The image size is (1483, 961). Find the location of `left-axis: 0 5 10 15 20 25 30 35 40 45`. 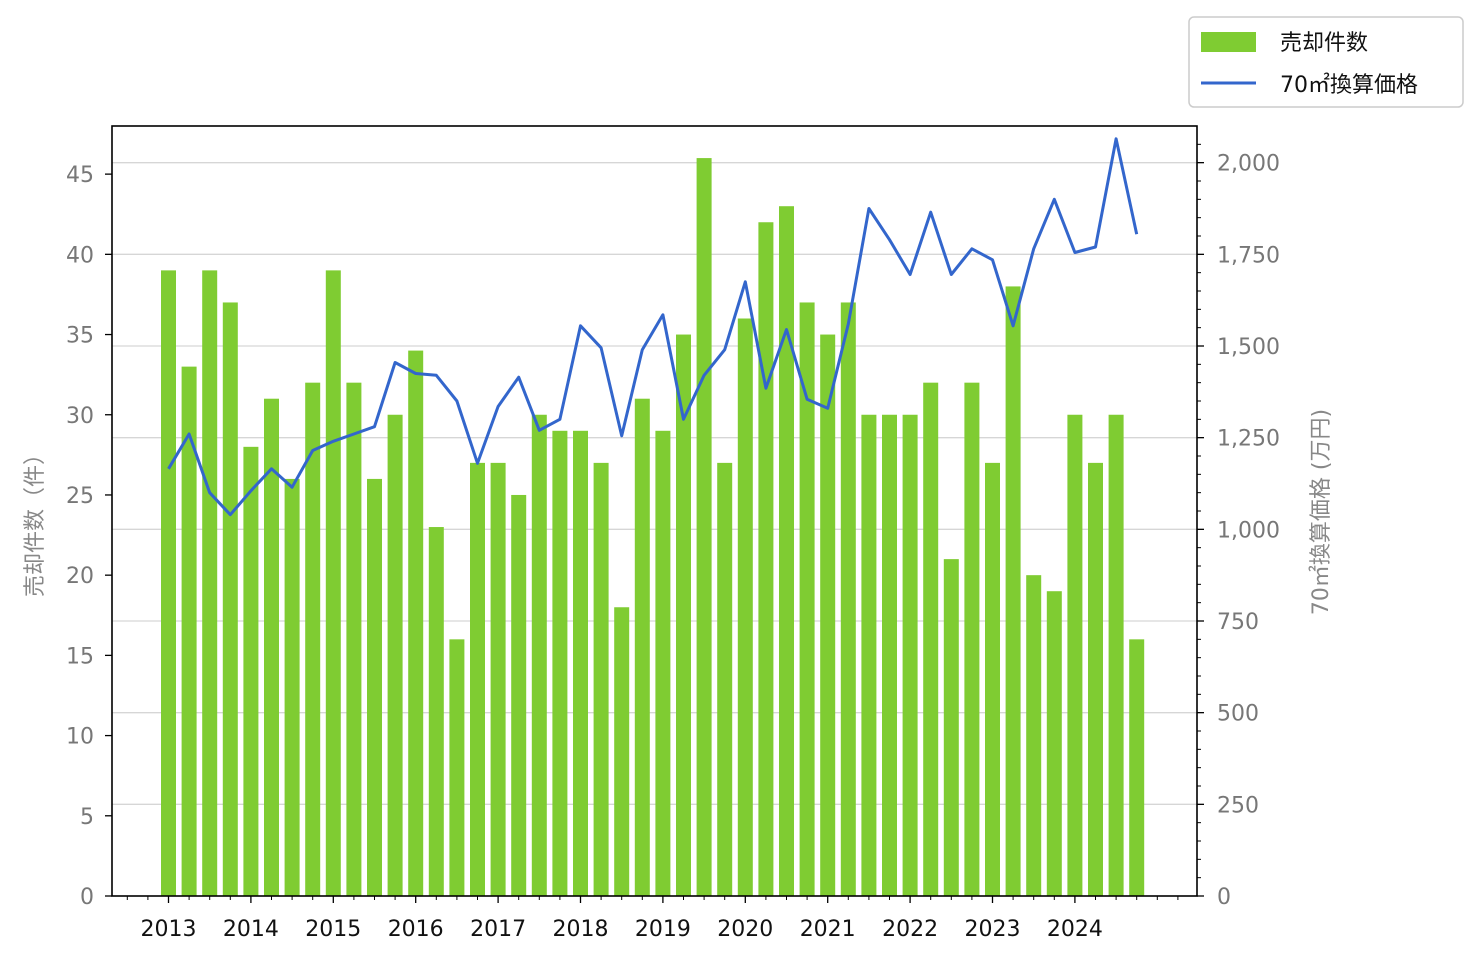

left-axis: 0 5 10 15 20 25 30 35 40 45 is located at coordinates (89, 536).